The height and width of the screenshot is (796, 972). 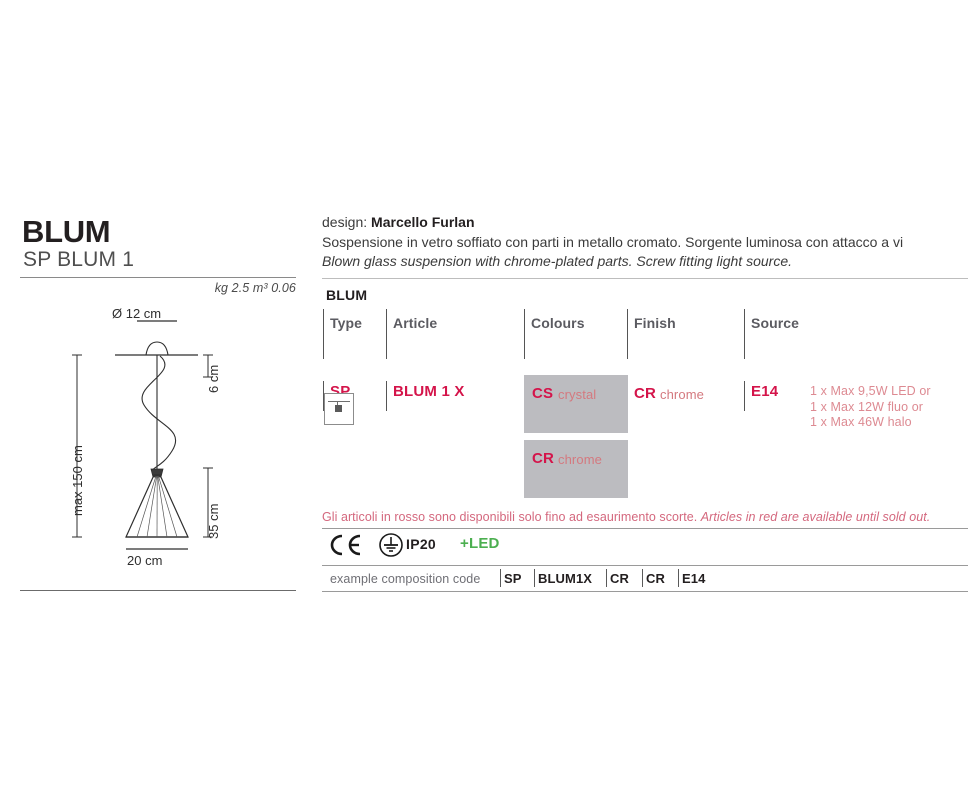 I want to click on composition-bottom-rule, so click(x=645, y=591).